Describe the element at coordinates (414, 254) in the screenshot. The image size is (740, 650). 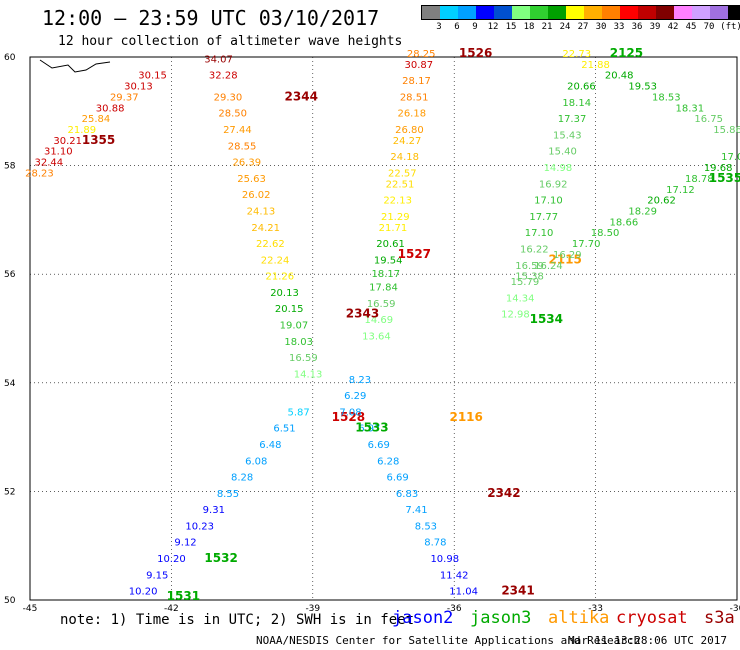
I see `track-time-label: 1527` at that location.